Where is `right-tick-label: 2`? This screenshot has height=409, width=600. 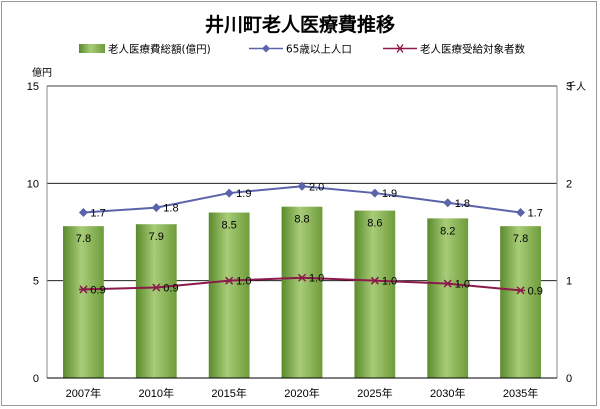
right-tick-label: 2 is located at coordinates (569, 184).